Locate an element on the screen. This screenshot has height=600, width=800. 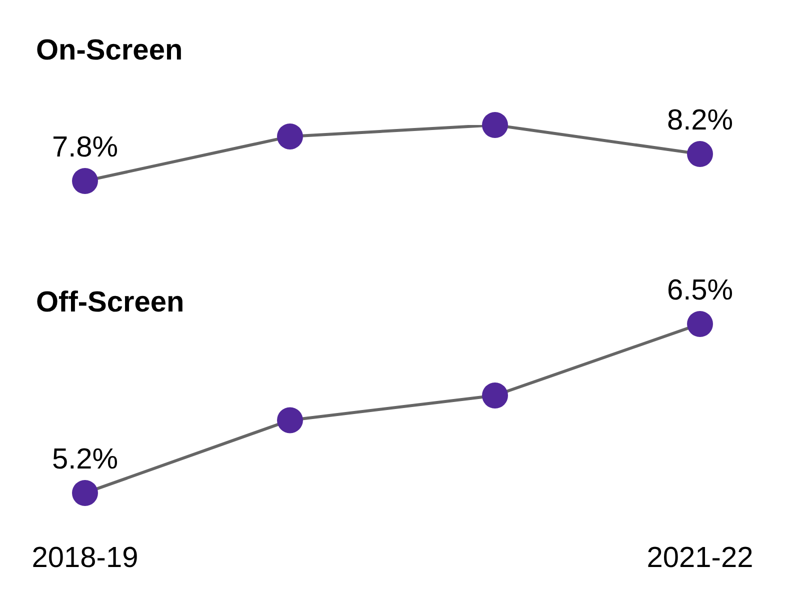
data-label: 7.8% is located at coordinates (85, 148).